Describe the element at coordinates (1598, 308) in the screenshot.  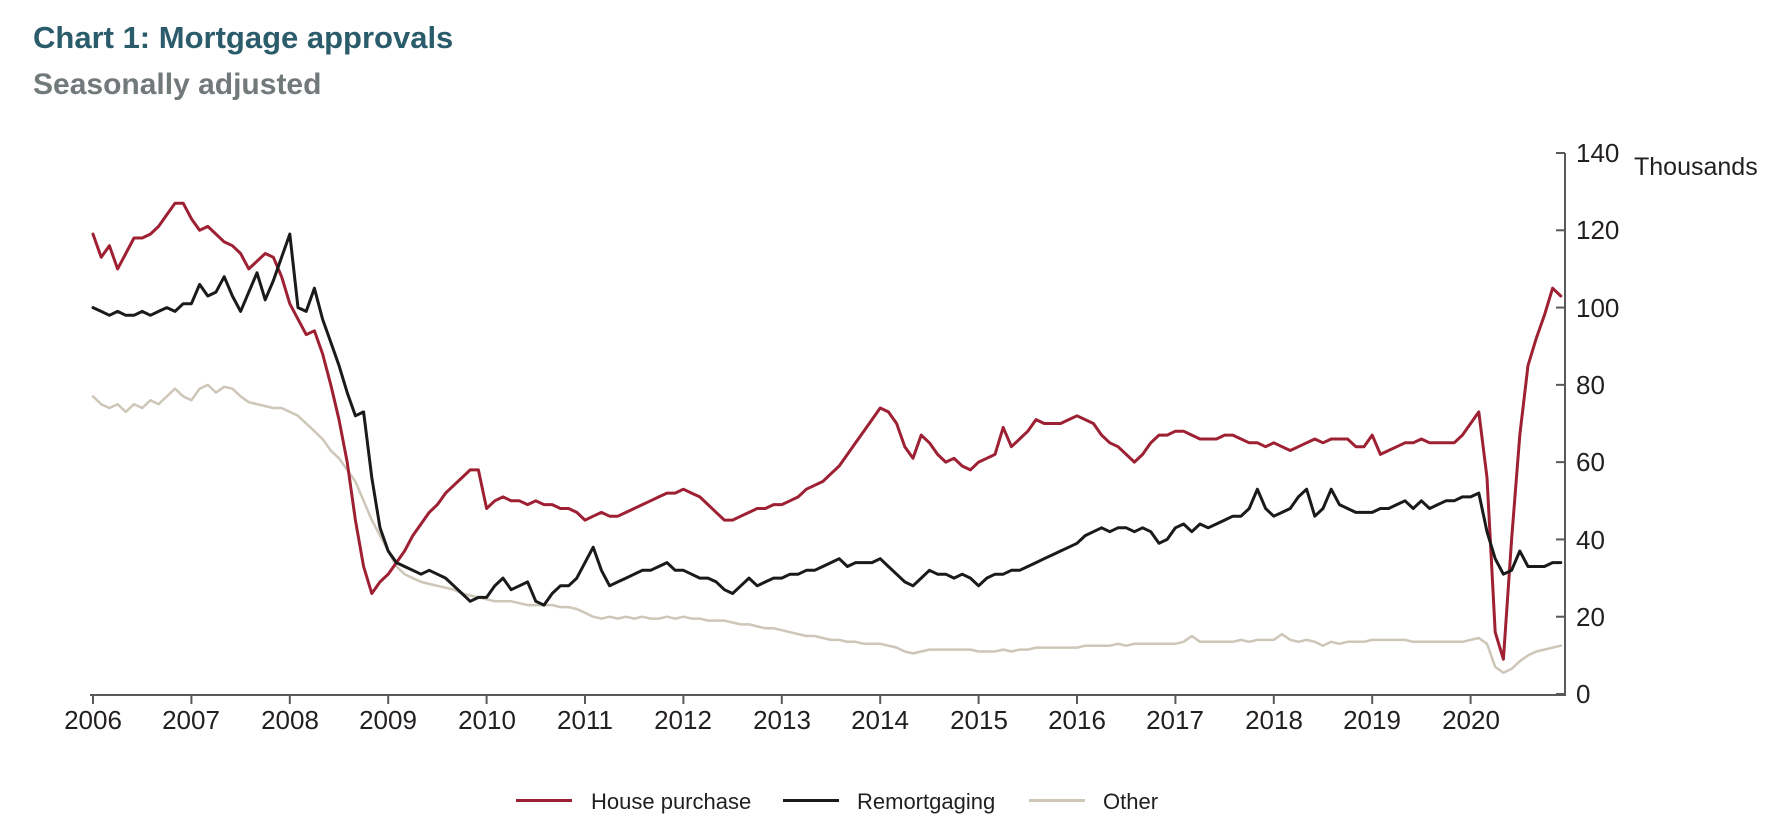
I see `y-axis-tick-label: 100` at that location.